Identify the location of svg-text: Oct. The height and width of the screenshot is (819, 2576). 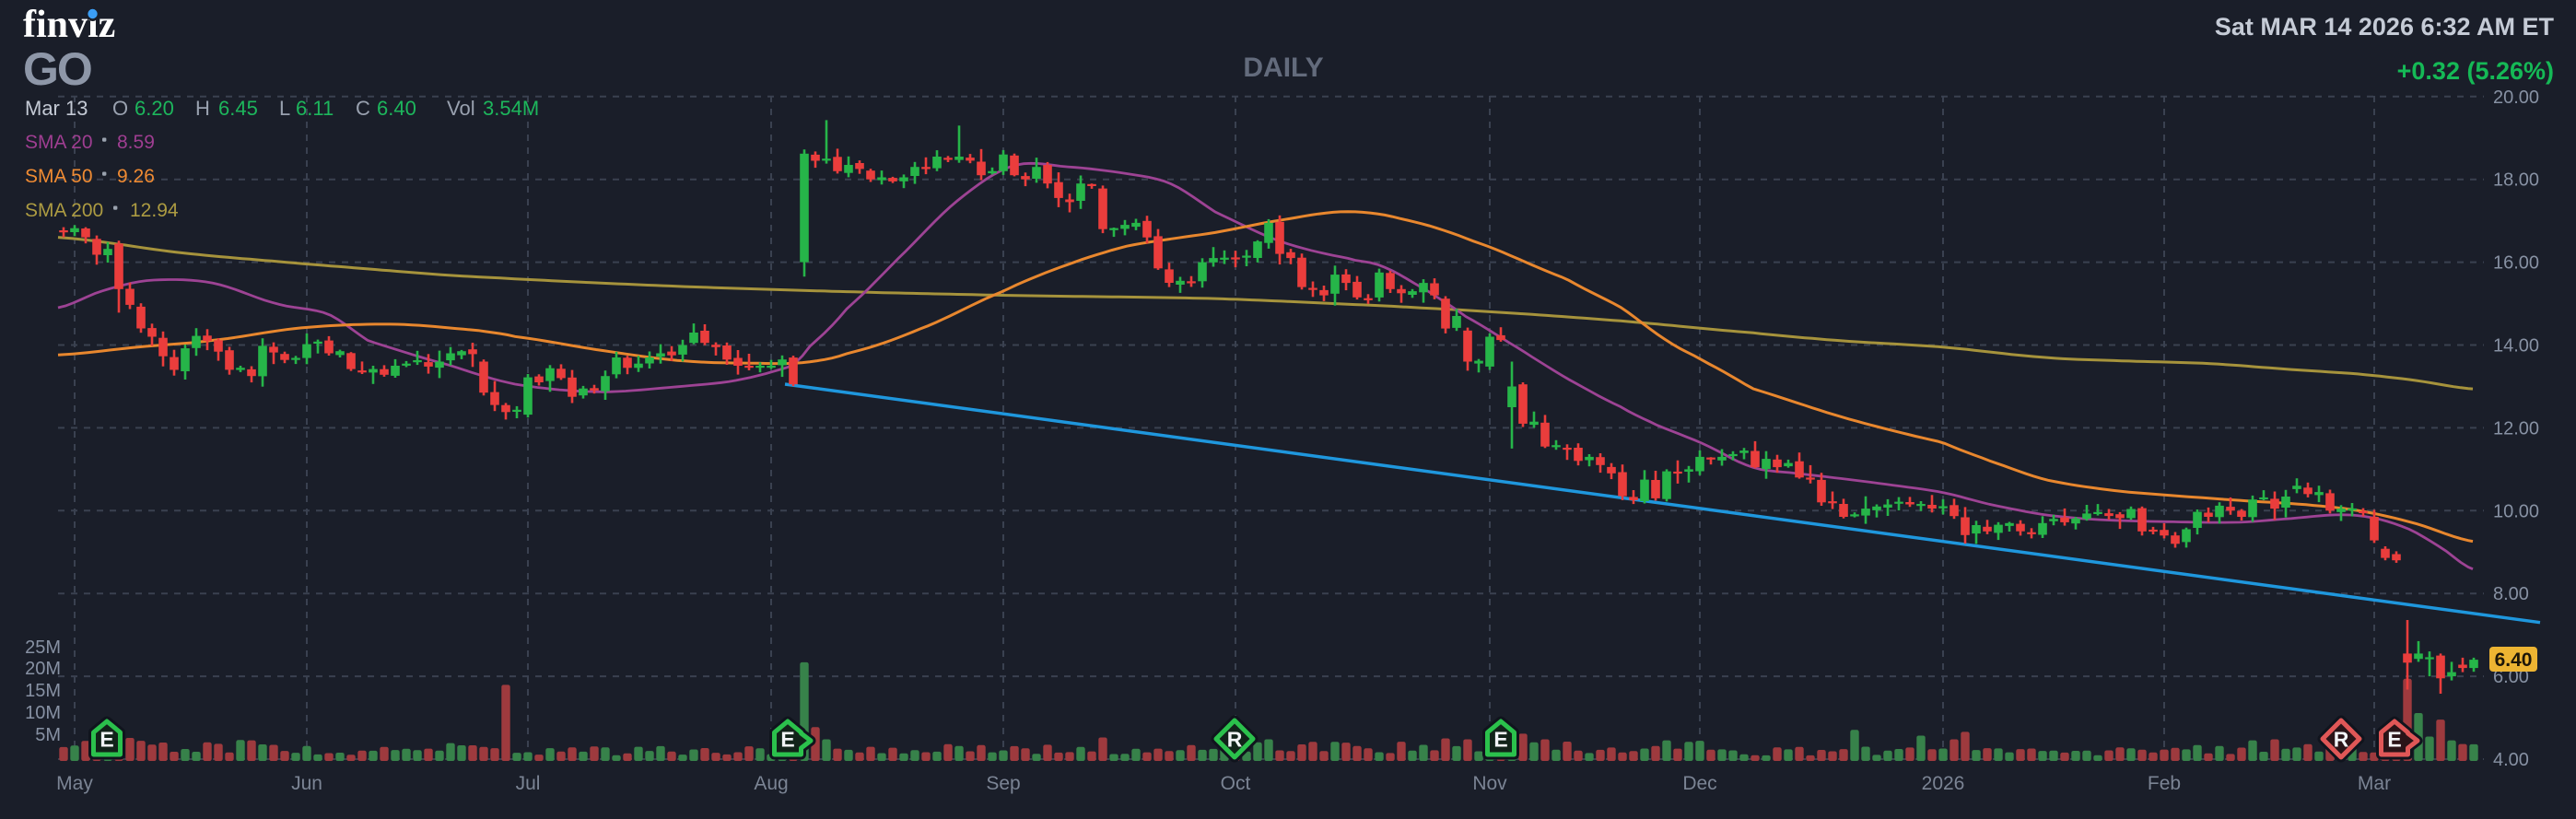
(1236, 783).